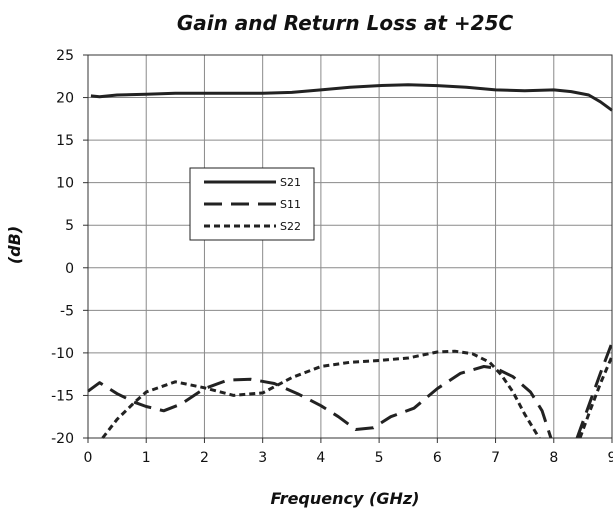  Describe the element at coordinates (65, 99) in the screenshot. I see `y-tick-label: 20` at that location.